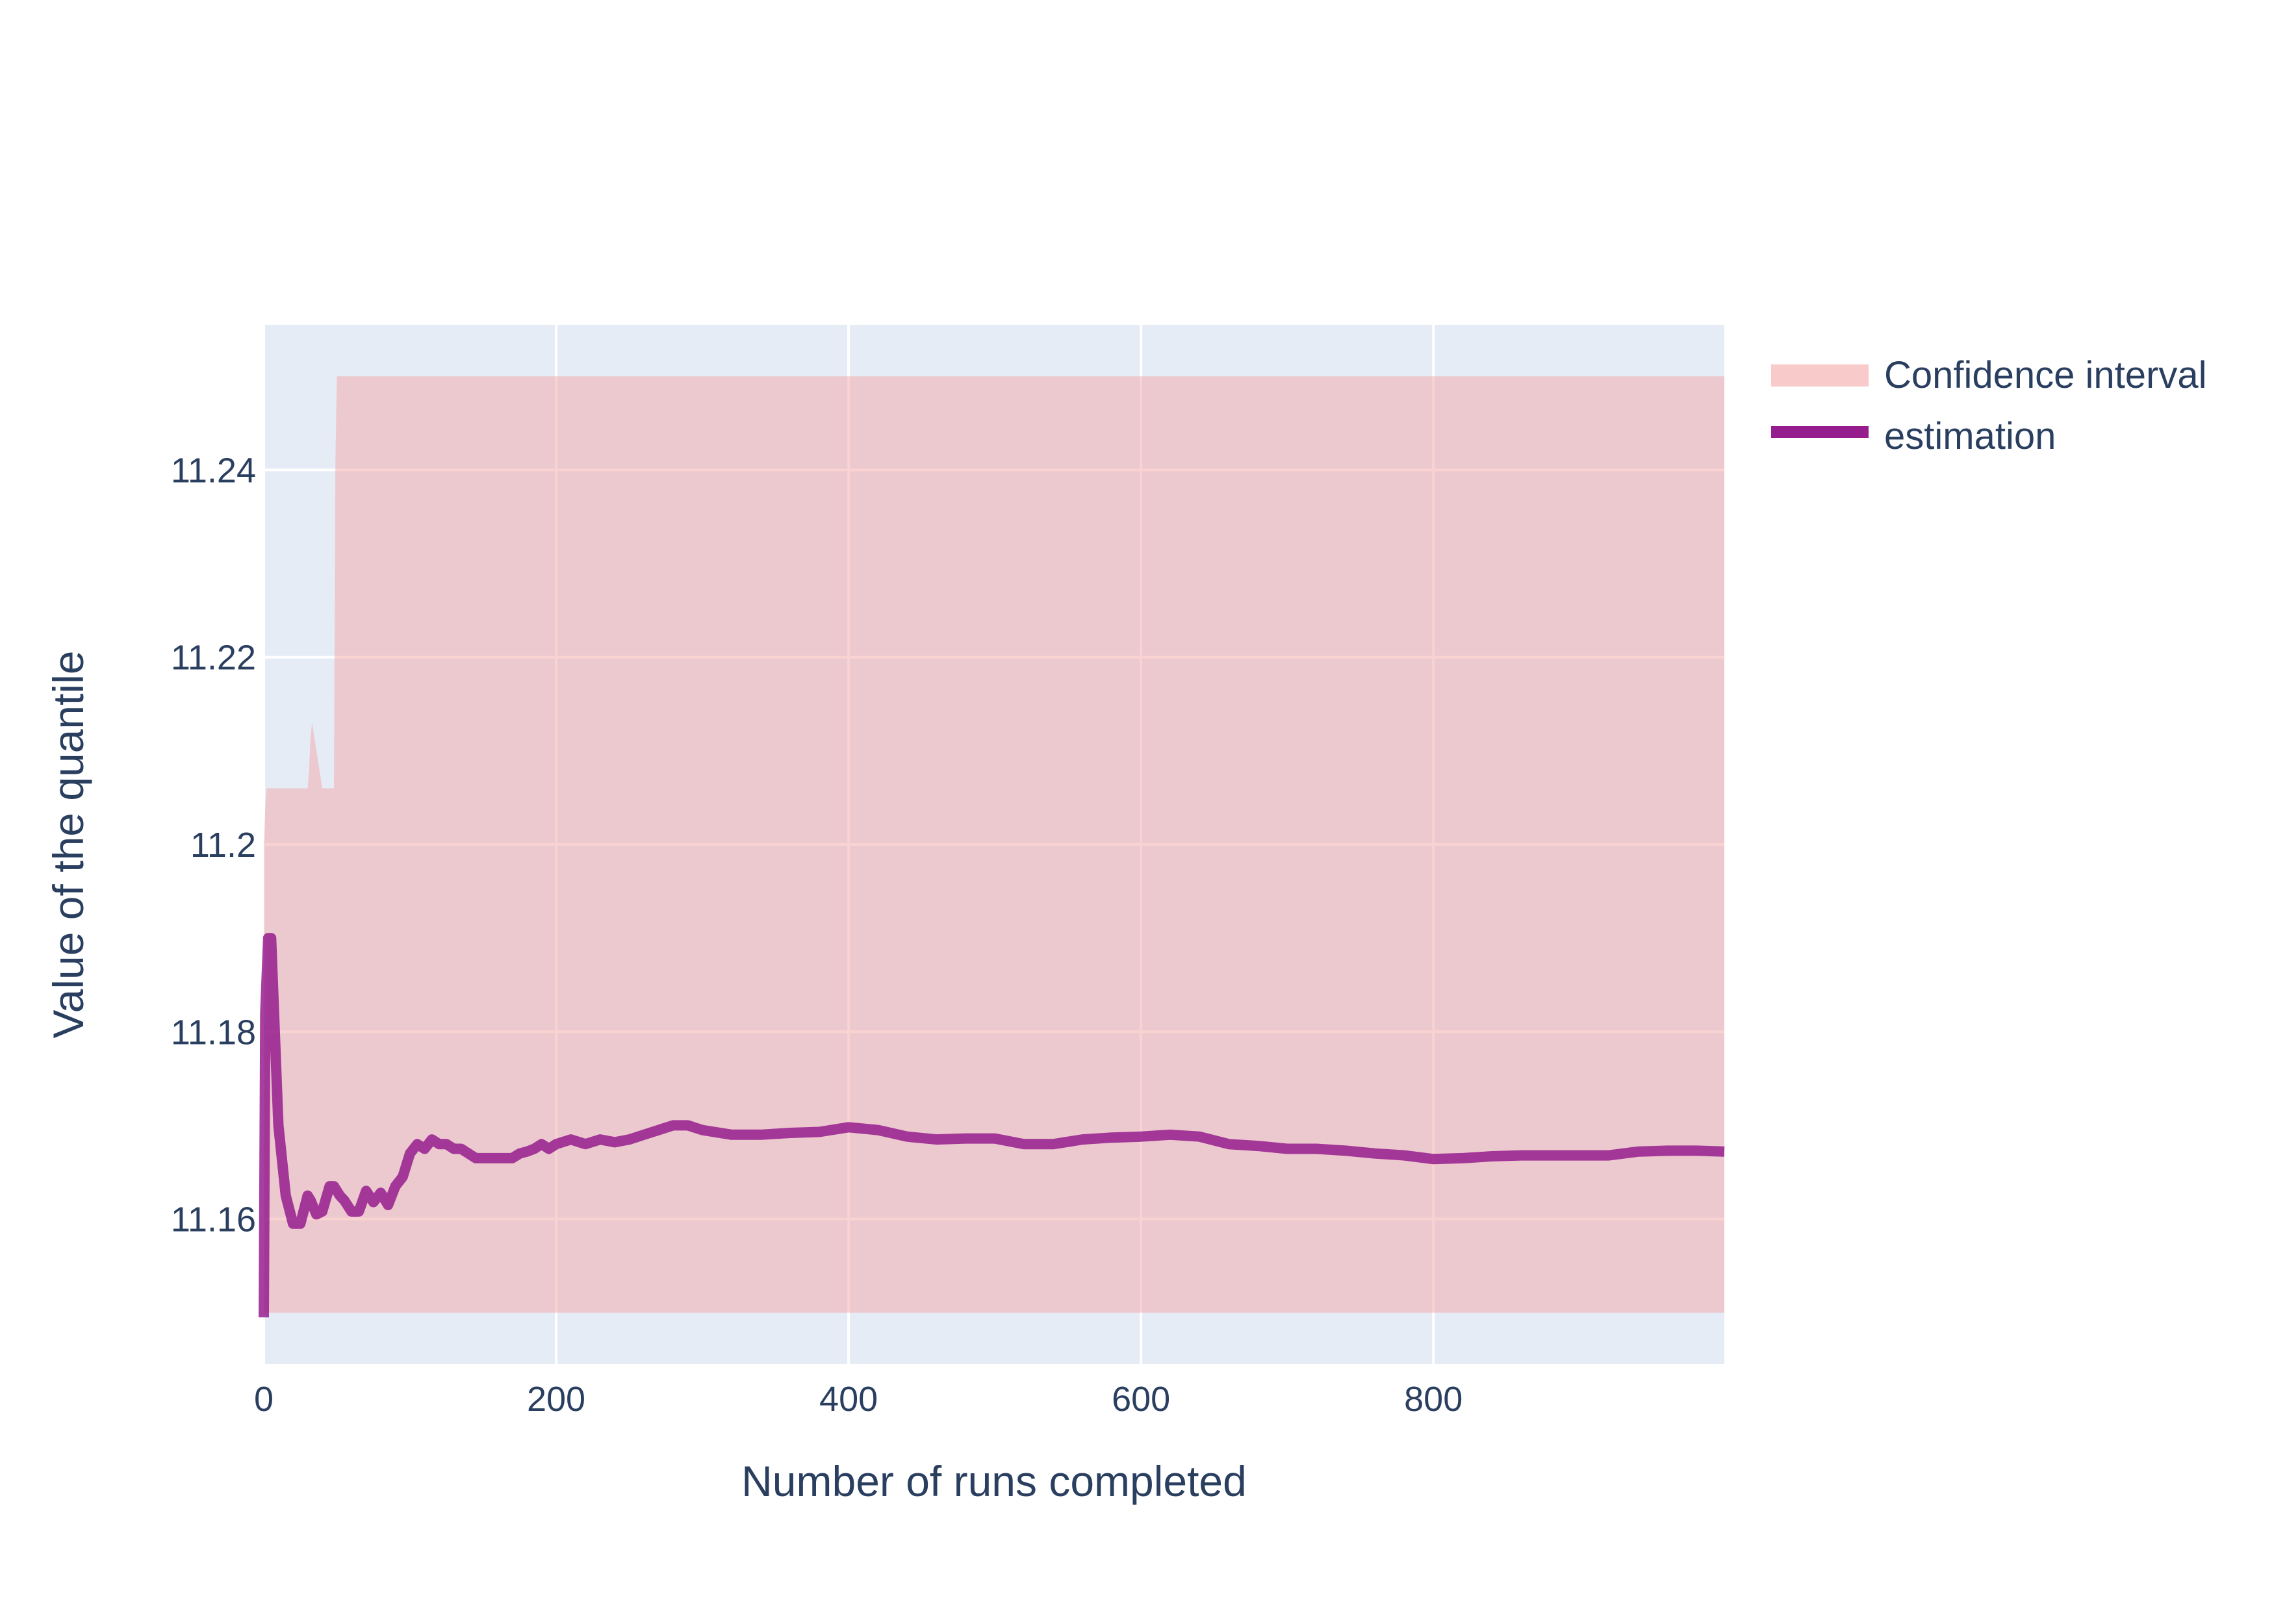  What do you see at coordinates (213, 1219) in the screenshot?
I see `y-tick-label: 11.16` at bounding box center [213, 1219].